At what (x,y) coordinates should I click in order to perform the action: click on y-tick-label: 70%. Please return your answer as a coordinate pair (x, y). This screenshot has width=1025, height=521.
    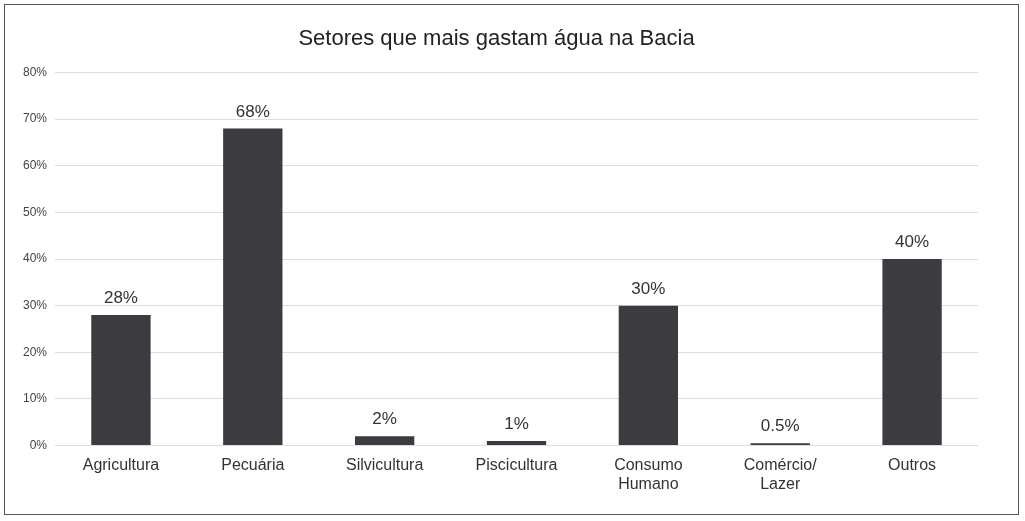
    Looking at the image, I should click on (35, 118).